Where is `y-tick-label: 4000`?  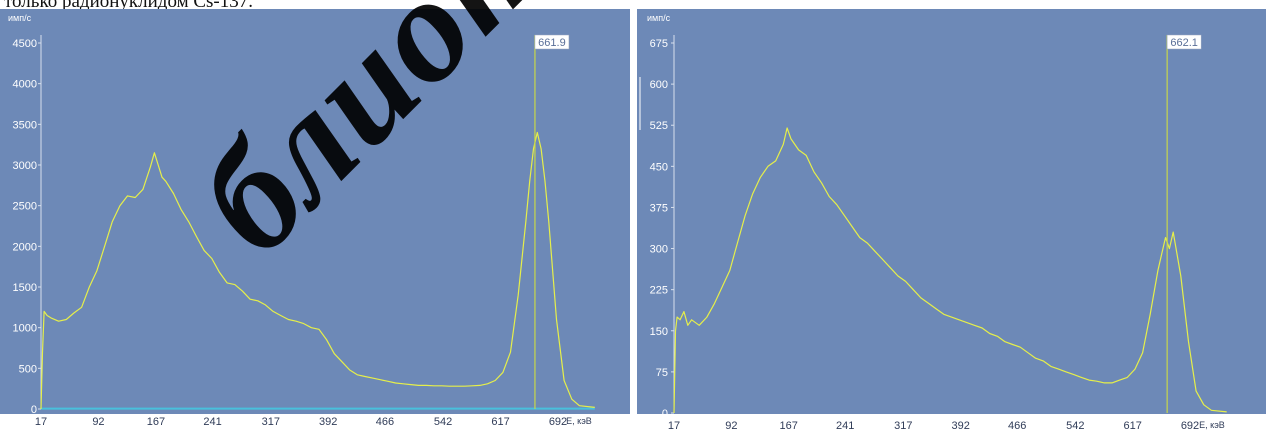 y-tick-label: 4000 is located at coordinates (25, 85).